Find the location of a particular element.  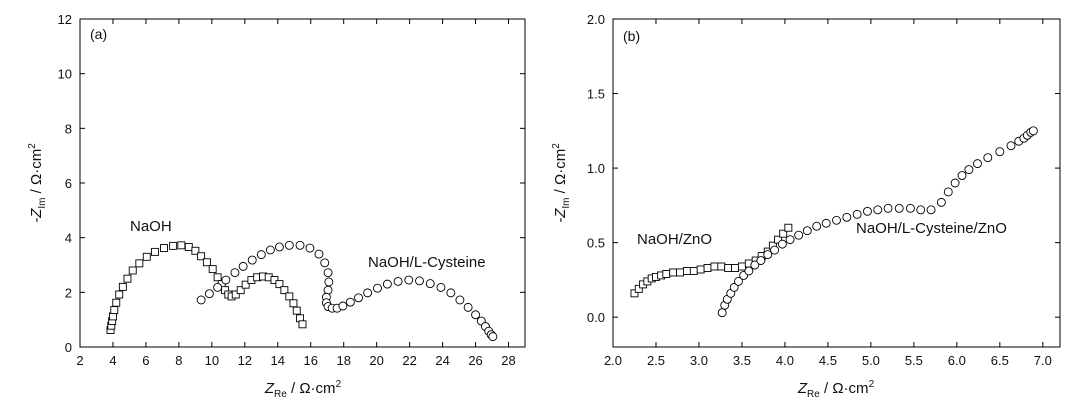

y-axis-label-b: -ZIm / Ω·cm2 is located at coordinates (561, 183).